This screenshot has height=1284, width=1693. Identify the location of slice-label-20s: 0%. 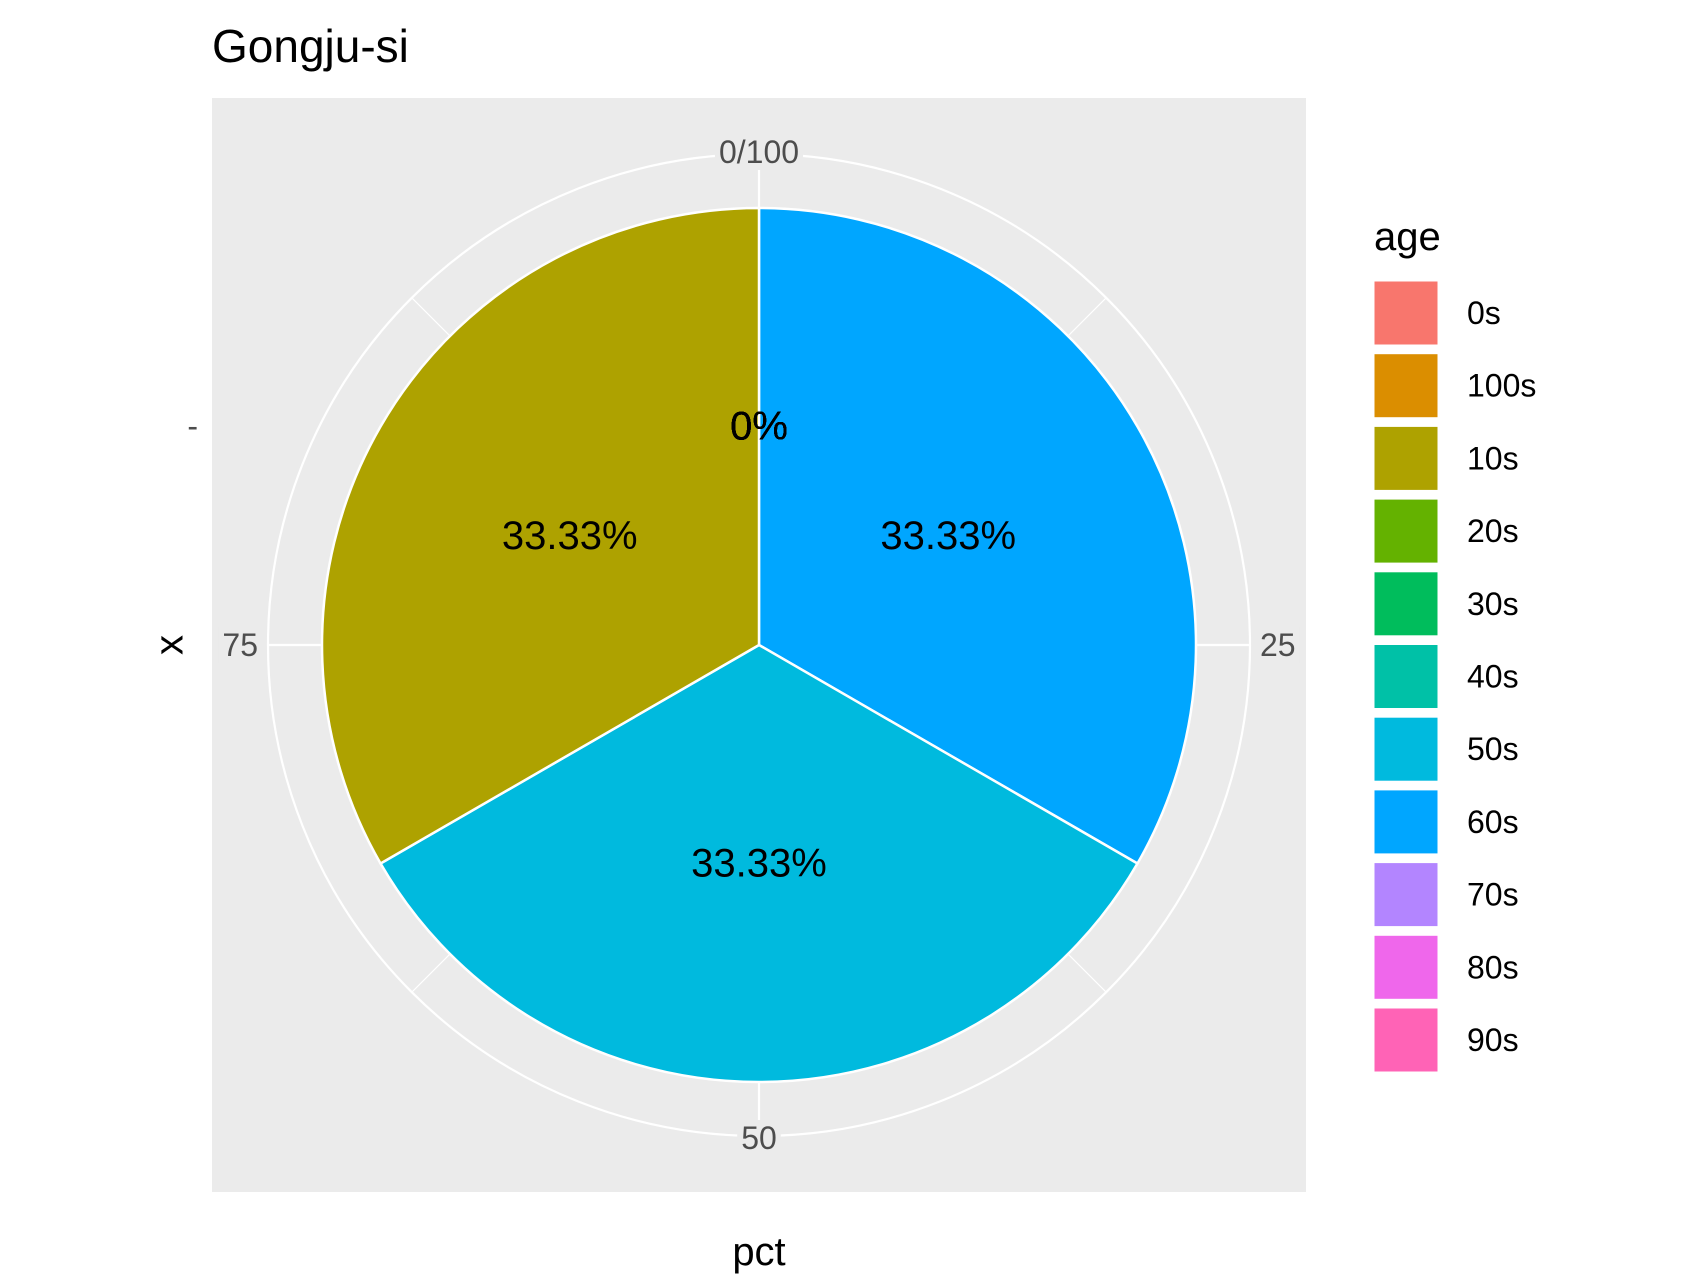
(759, 427).